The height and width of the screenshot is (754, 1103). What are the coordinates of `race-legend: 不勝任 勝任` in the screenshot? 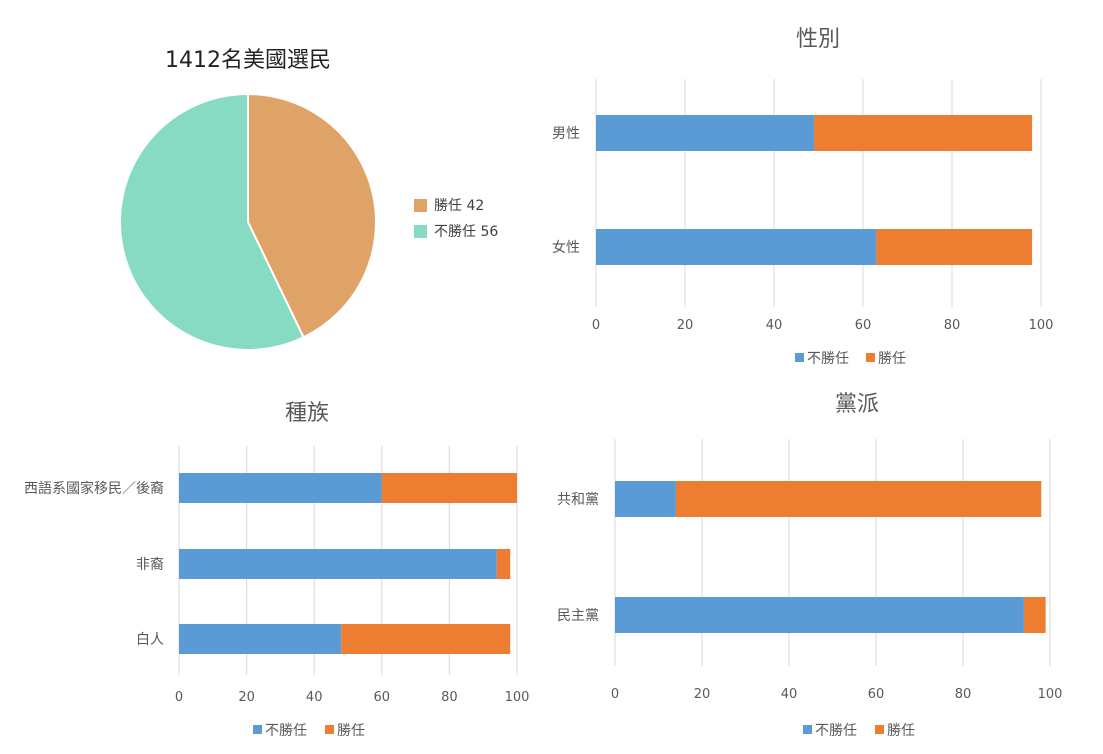 It's located at (309, 731).